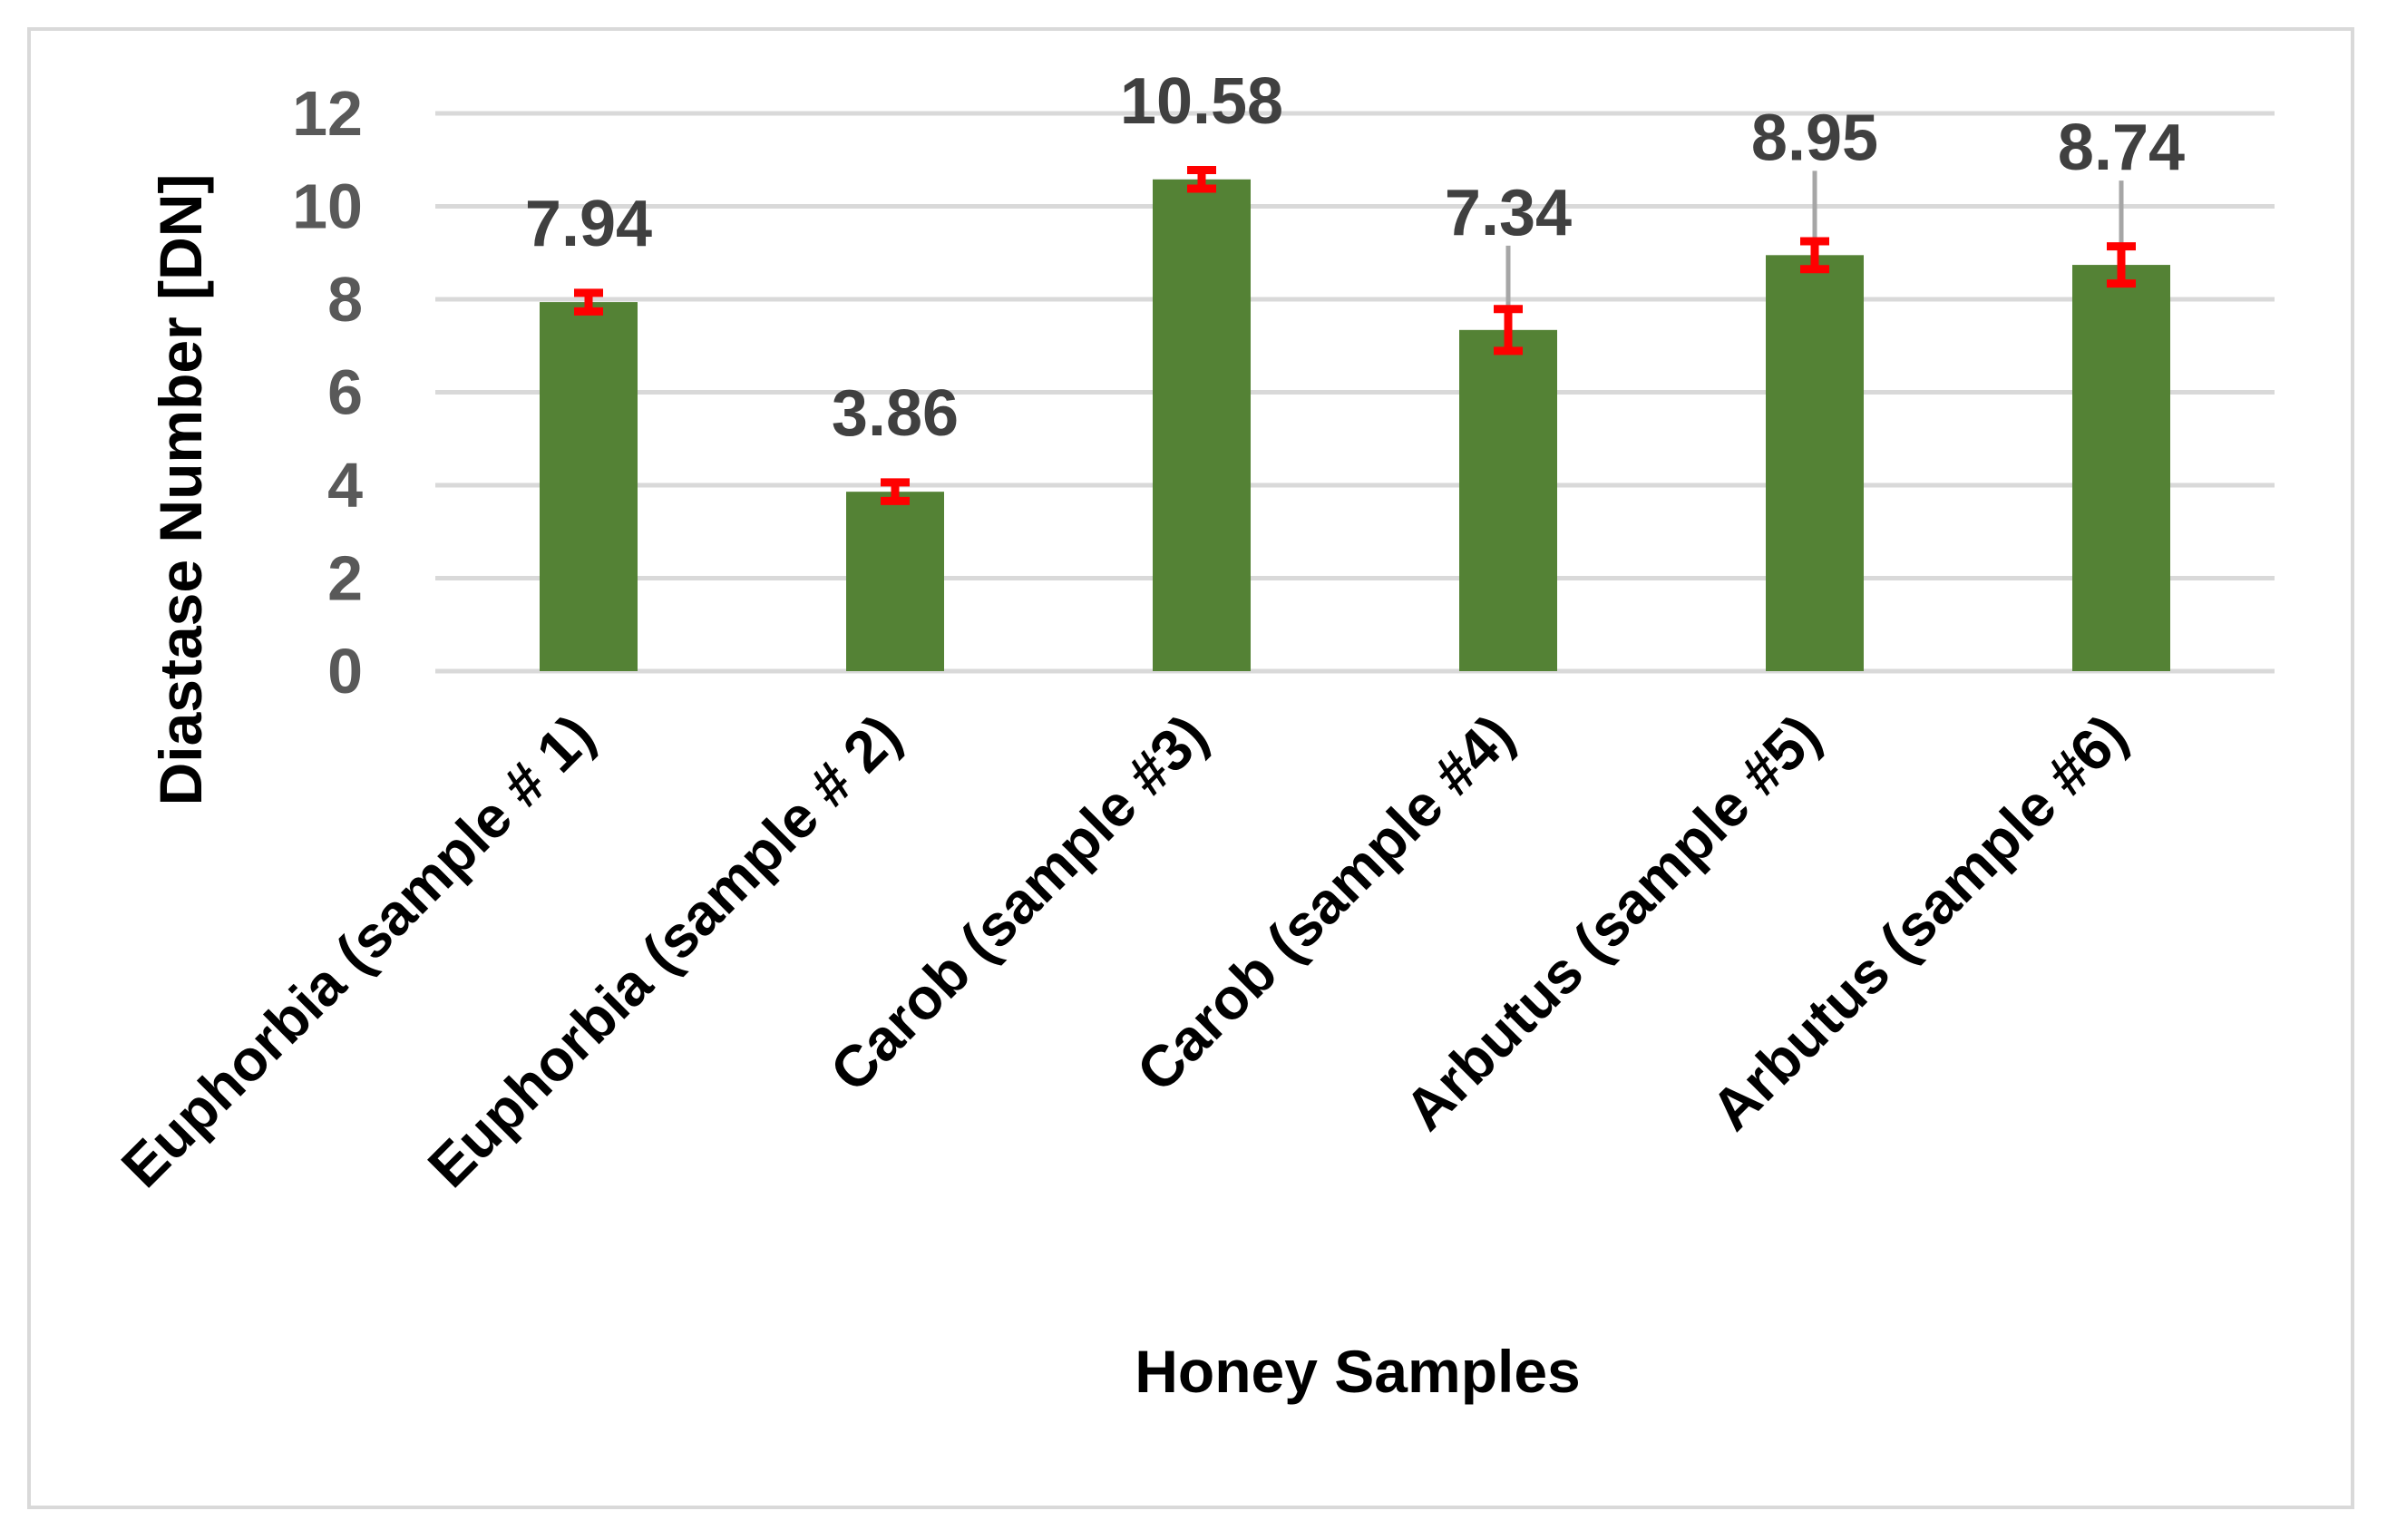  Describe the element at coordinates (345, 392) in the screenshot. I see `y-tick-label: 6` at that location.